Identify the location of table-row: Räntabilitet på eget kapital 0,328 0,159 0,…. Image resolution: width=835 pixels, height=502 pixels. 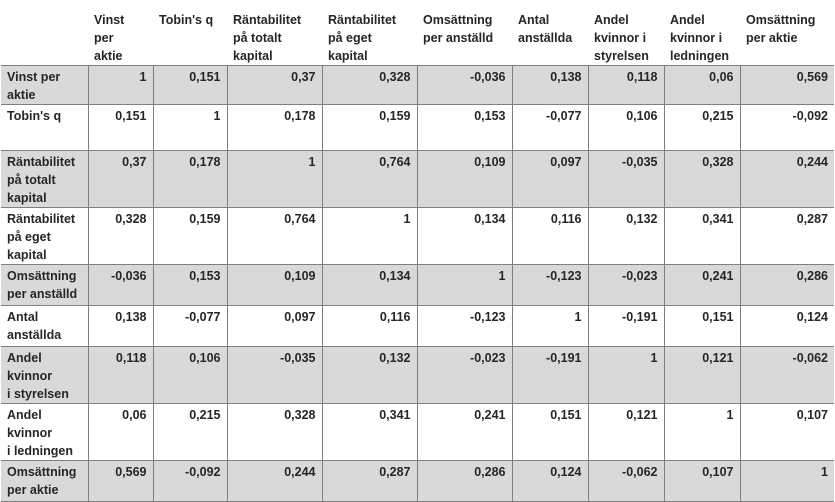
(417, 236).